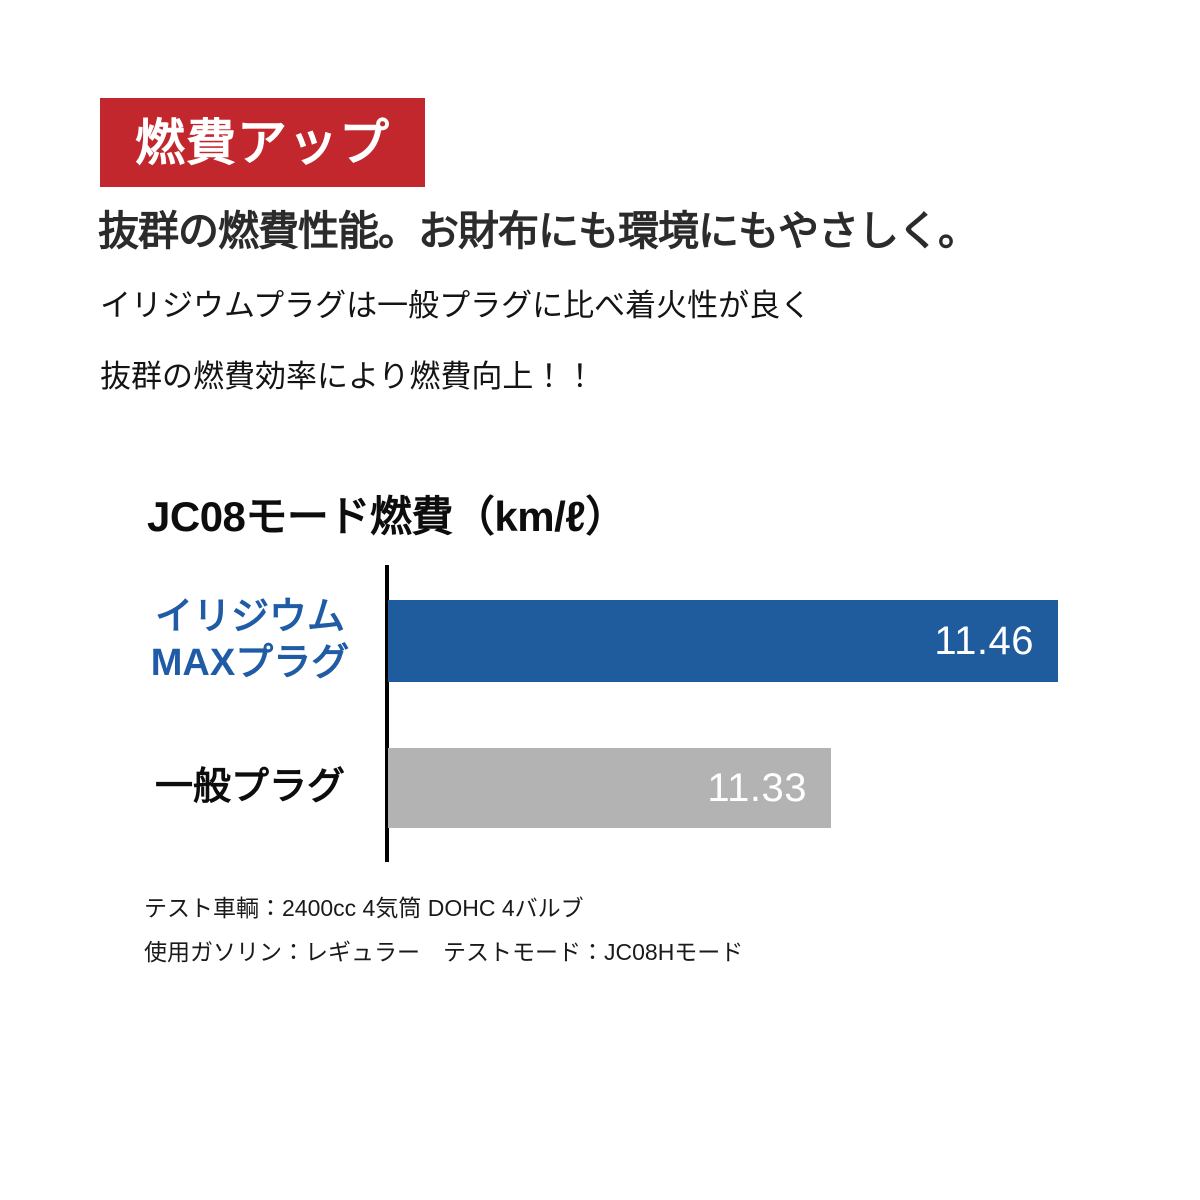 The height and width of the screenshot is (1200, 1200). What do you see at coordinates (249, 617) in the screenshot?
I see `chart-category-label-line-1: イリジウム` at bounding box center [249, 617].